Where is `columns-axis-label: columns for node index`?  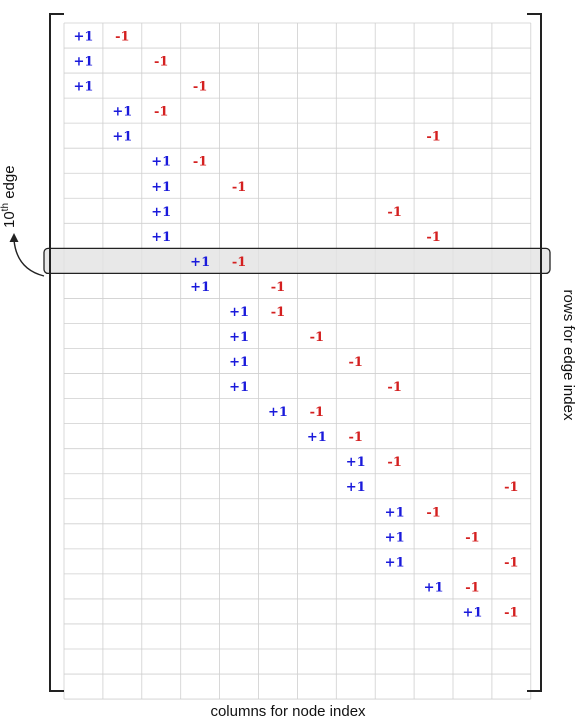
columns-axis-label: columns for node index is located at coordinates (288, 711).